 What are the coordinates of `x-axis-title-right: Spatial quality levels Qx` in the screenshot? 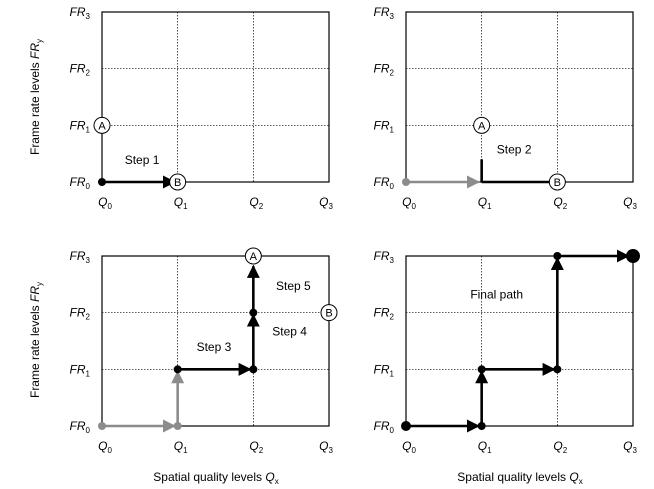 It's located at (519, 478).